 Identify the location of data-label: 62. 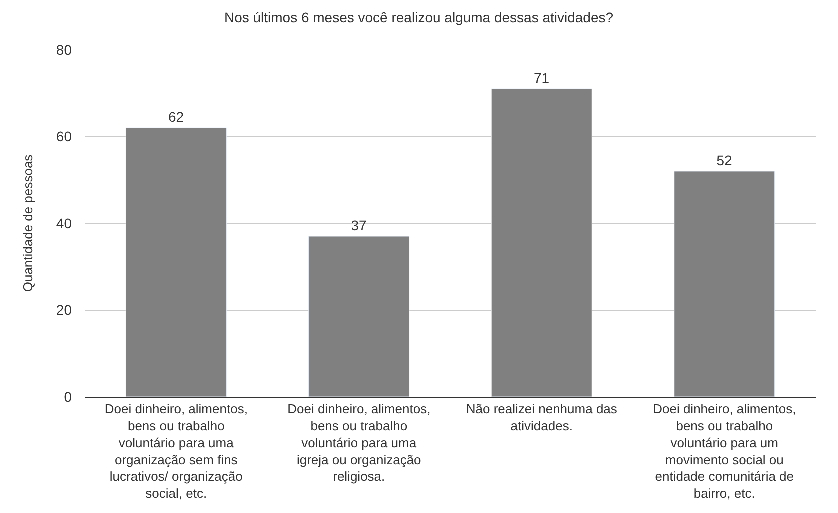
(176, 117).